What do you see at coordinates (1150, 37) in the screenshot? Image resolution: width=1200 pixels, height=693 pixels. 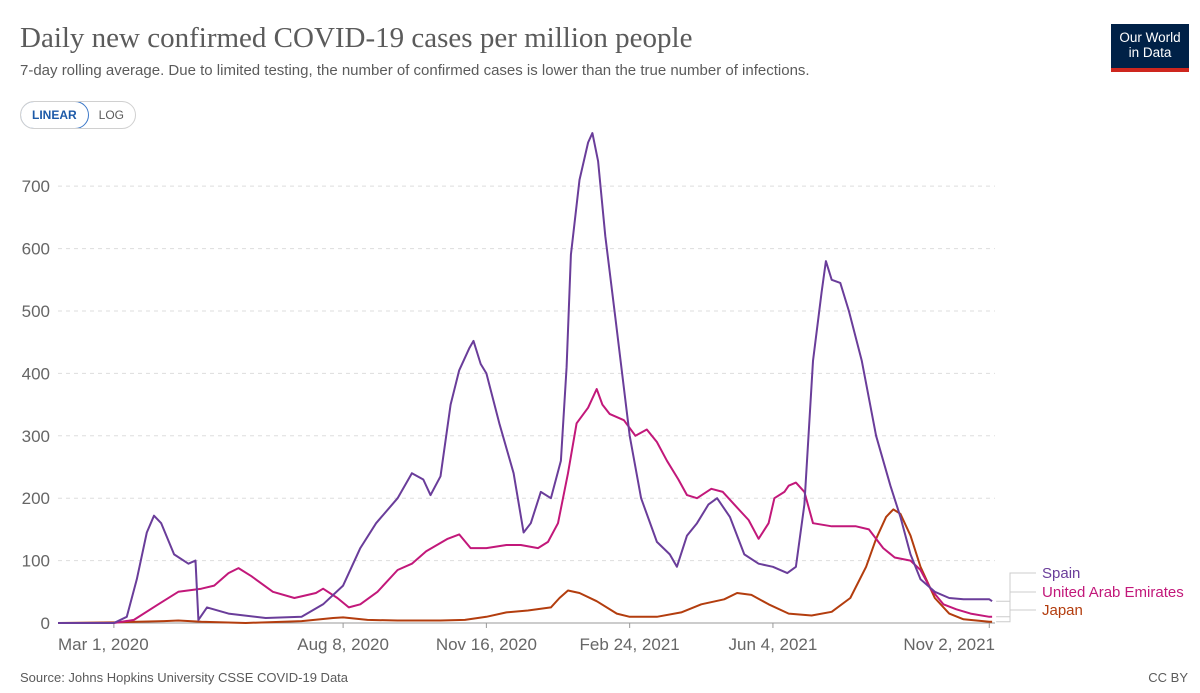 I see `logo-line-1: Our World` at bounding box center [1150, 37].